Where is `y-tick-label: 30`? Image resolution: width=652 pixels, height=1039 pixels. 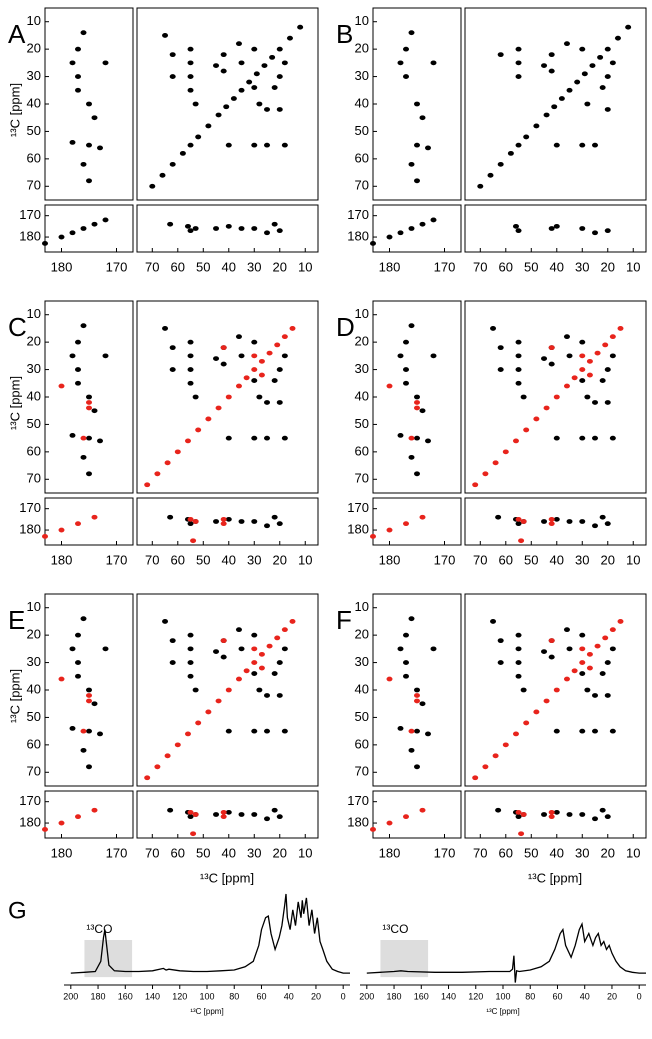 y-tick-label: 30 is located at coordinates (362, 368).